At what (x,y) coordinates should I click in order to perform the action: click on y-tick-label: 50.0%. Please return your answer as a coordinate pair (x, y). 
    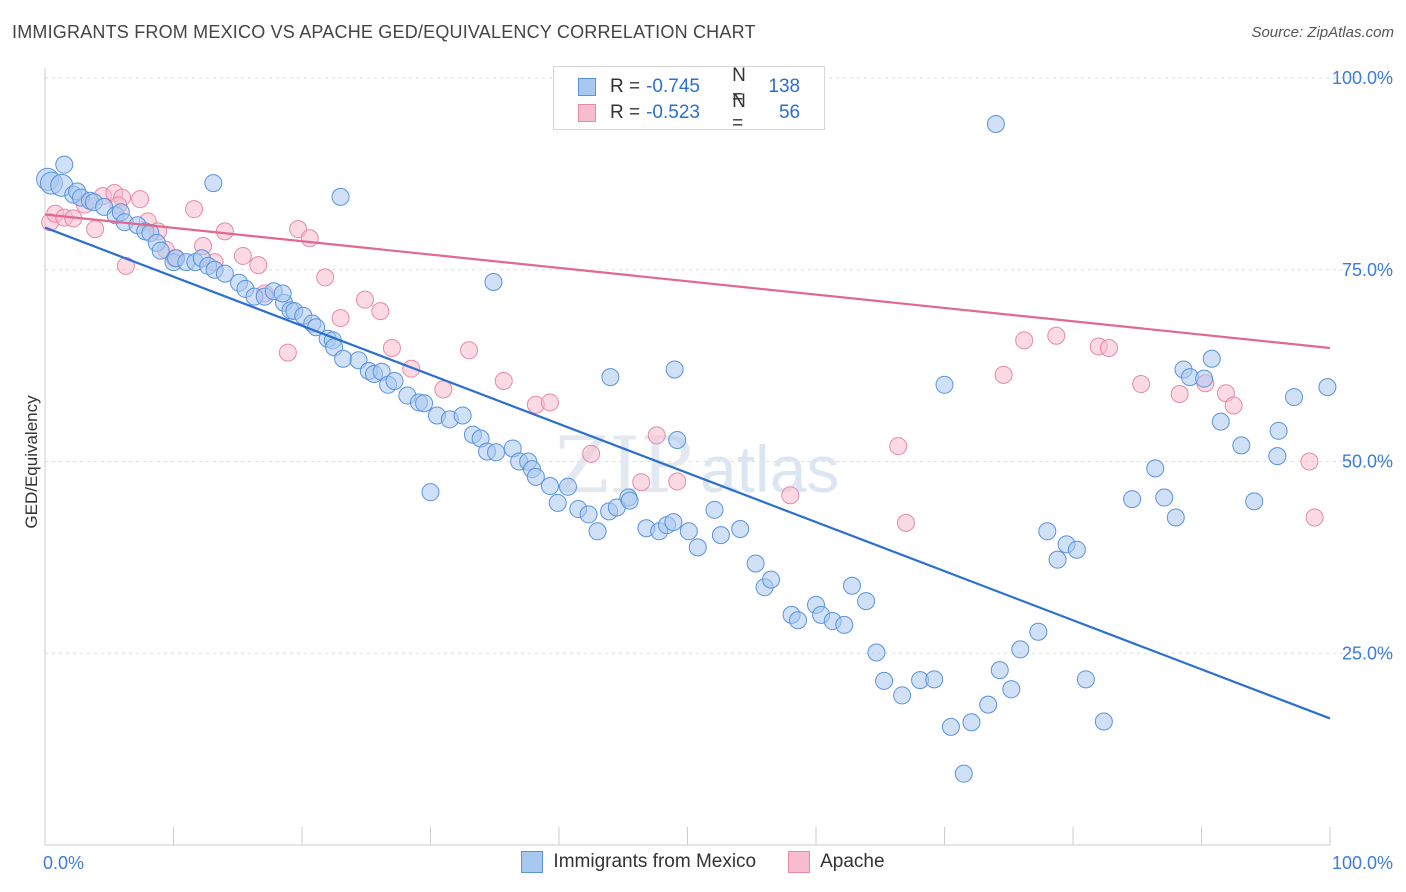
    Looking at the image, I should click on (1367, 462).